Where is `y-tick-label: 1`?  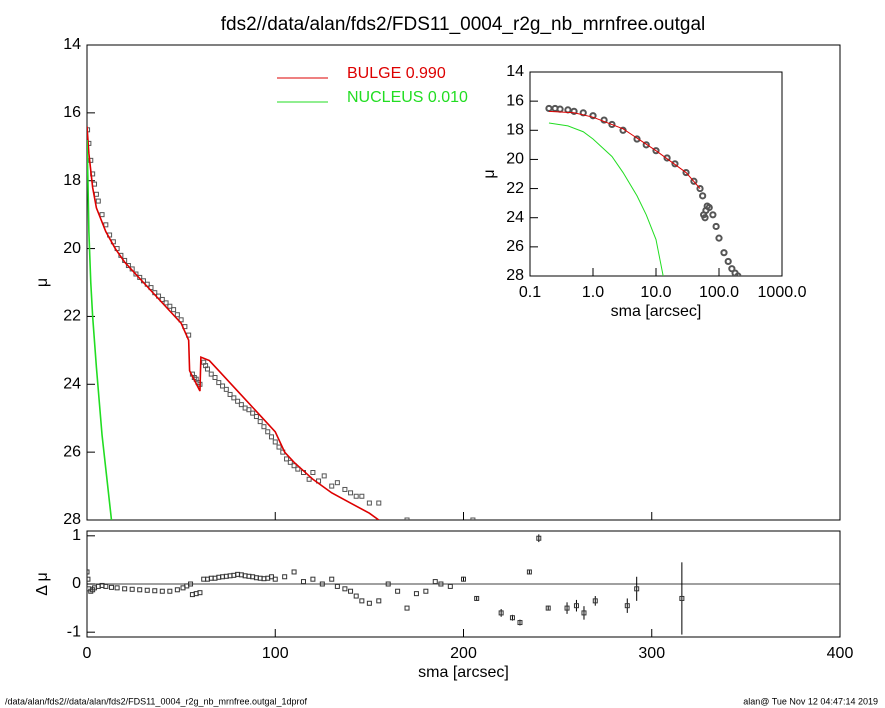 y-tick-label: 1 is located at coordinates (76, 535).